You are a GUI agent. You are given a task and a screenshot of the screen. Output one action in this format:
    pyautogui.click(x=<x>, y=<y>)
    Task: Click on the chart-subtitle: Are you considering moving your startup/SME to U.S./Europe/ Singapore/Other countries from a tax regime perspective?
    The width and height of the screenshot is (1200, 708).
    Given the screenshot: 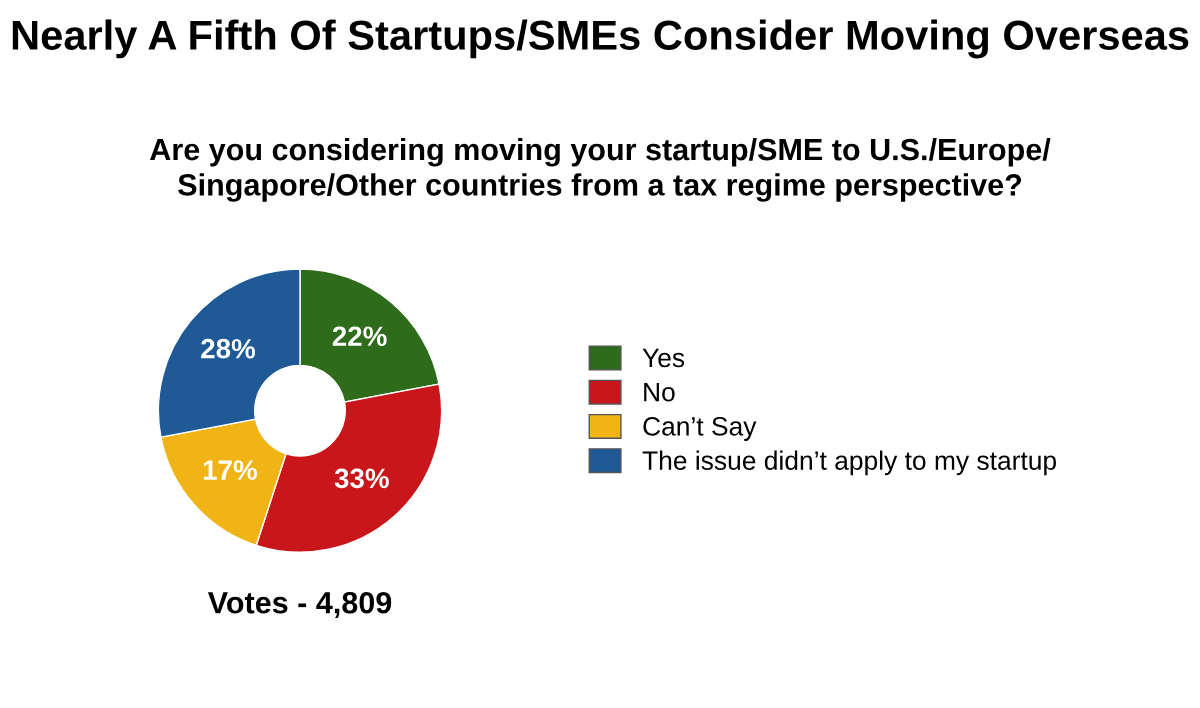 What is the action you would take?
    pyautogui.click(x=600, y=169)
    